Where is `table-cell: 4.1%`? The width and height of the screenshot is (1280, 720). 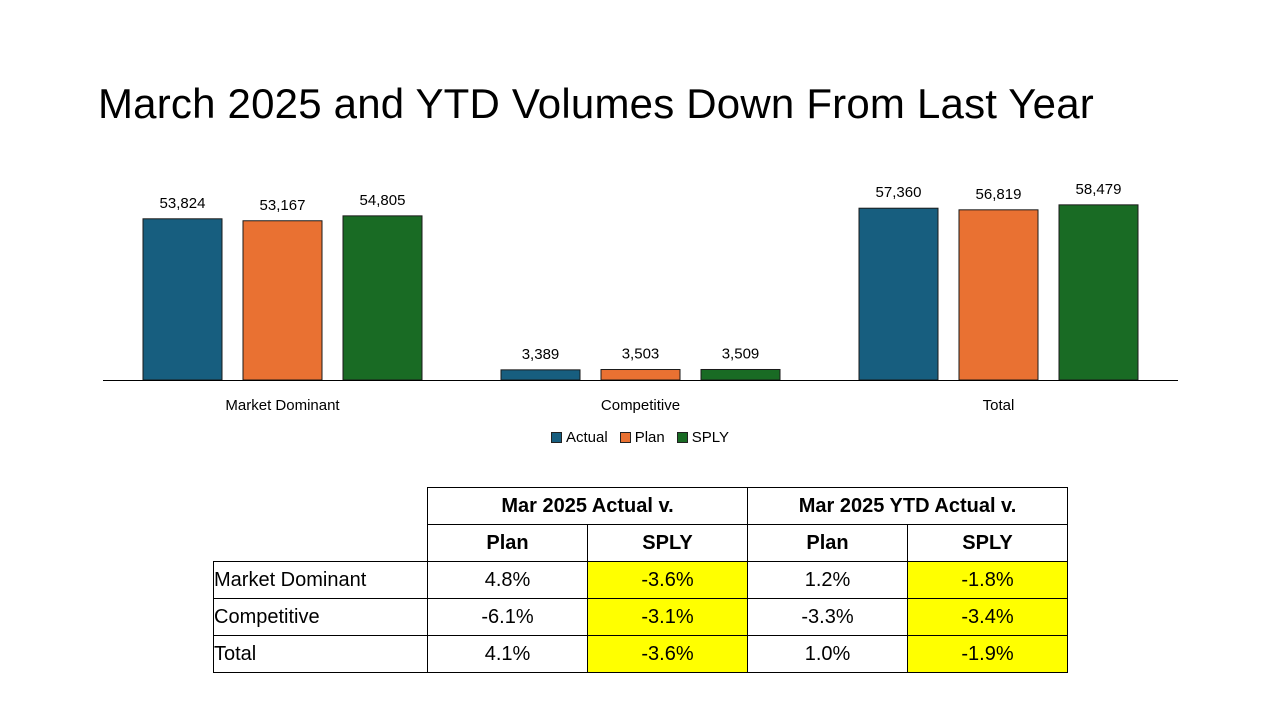
table-cell: 4.1% is located at coordinates (507, 654).